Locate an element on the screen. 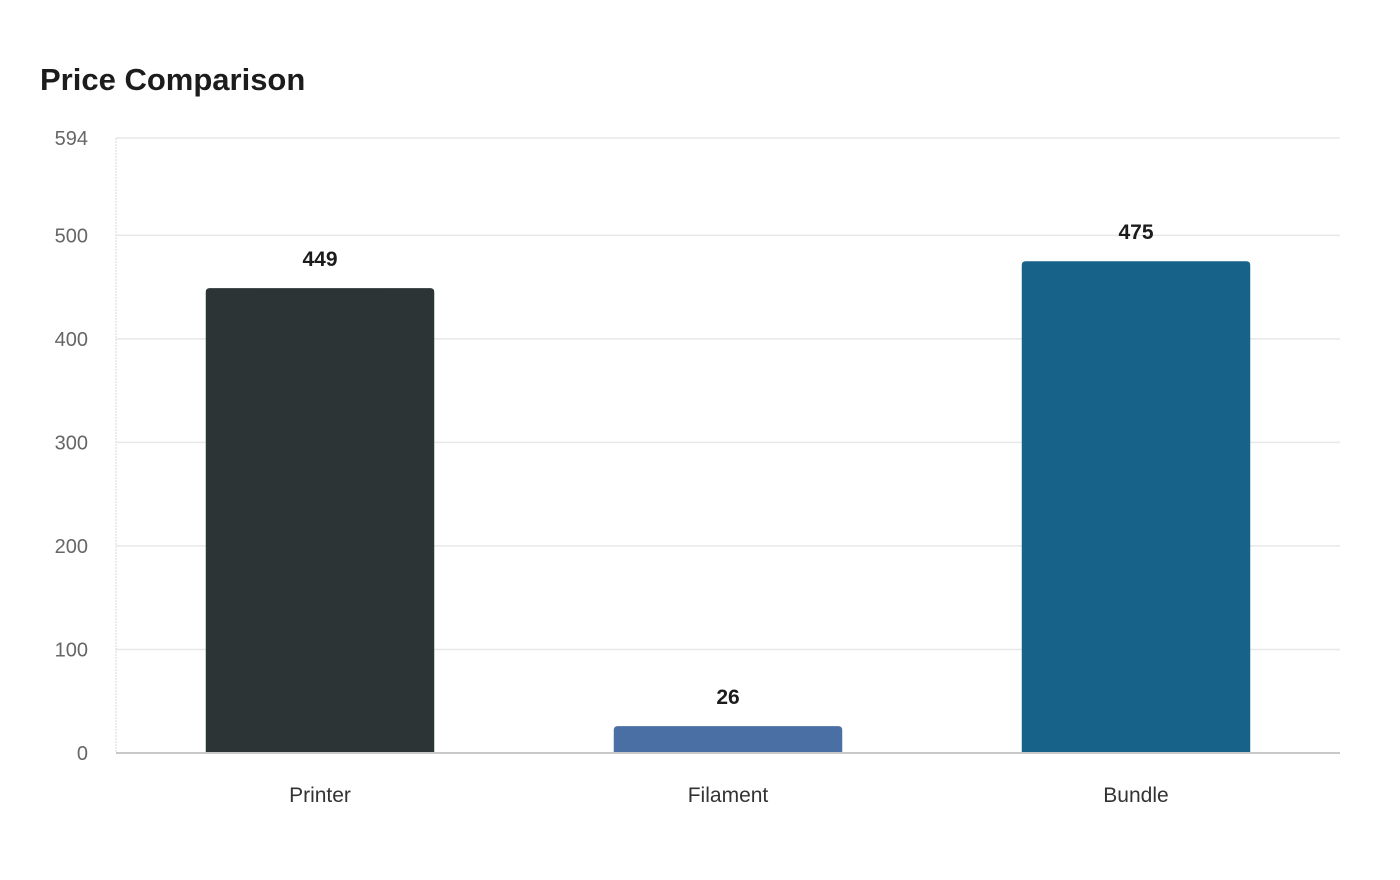  bar-value-label: 475 is located at coordinates (1135, 232).